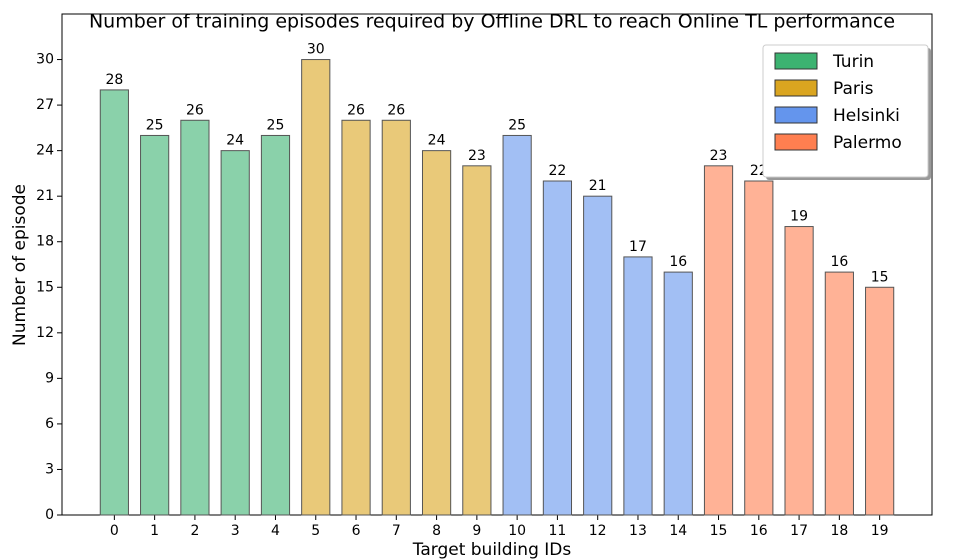 The width and height of the screenshot is (954, 559). What do you see at coordinates (759, 531) in the screenshot?
I see `x-tick-label: 16` at bounding box center [759, 531].